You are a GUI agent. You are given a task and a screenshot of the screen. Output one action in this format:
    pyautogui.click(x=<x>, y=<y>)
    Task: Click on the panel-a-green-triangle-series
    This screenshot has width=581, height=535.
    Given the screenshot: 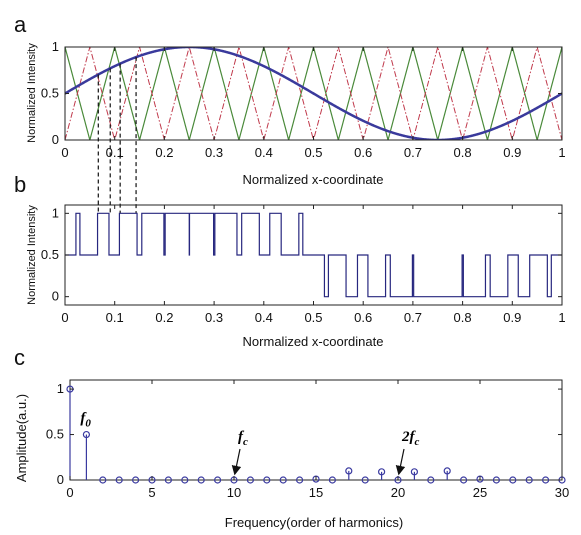 What is the action you would take?
    pyautogui.click(x=313, y=93)
    